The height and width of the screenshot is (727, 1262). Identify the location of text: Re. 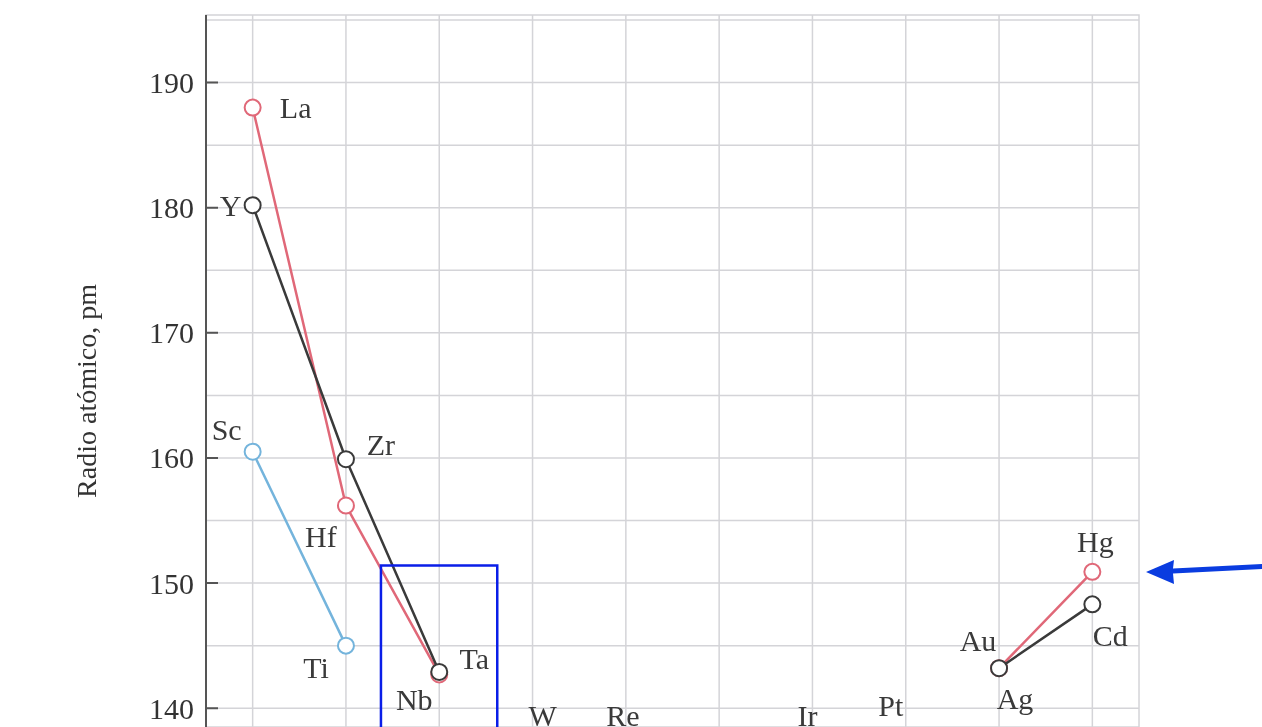
(623, 712).